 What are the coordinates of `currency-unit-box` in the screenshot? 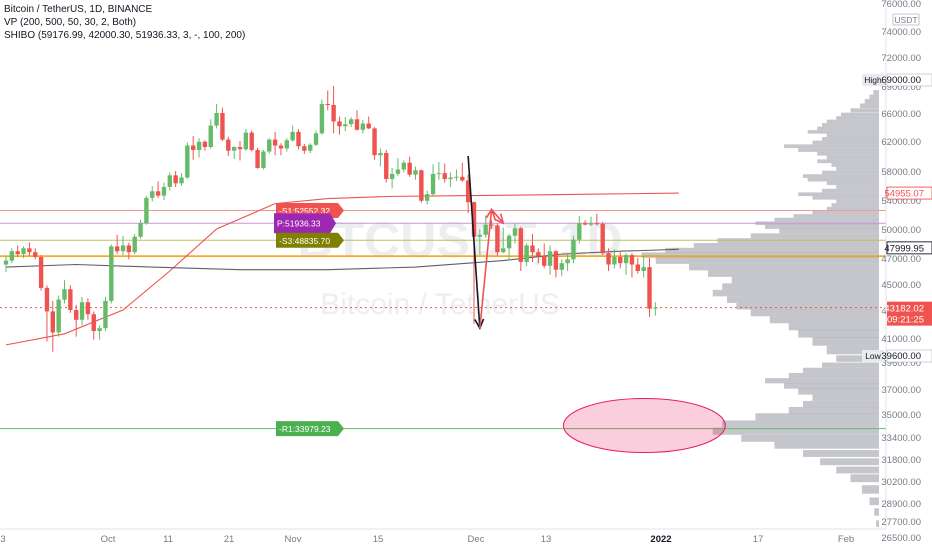 It's located at (906, 19).